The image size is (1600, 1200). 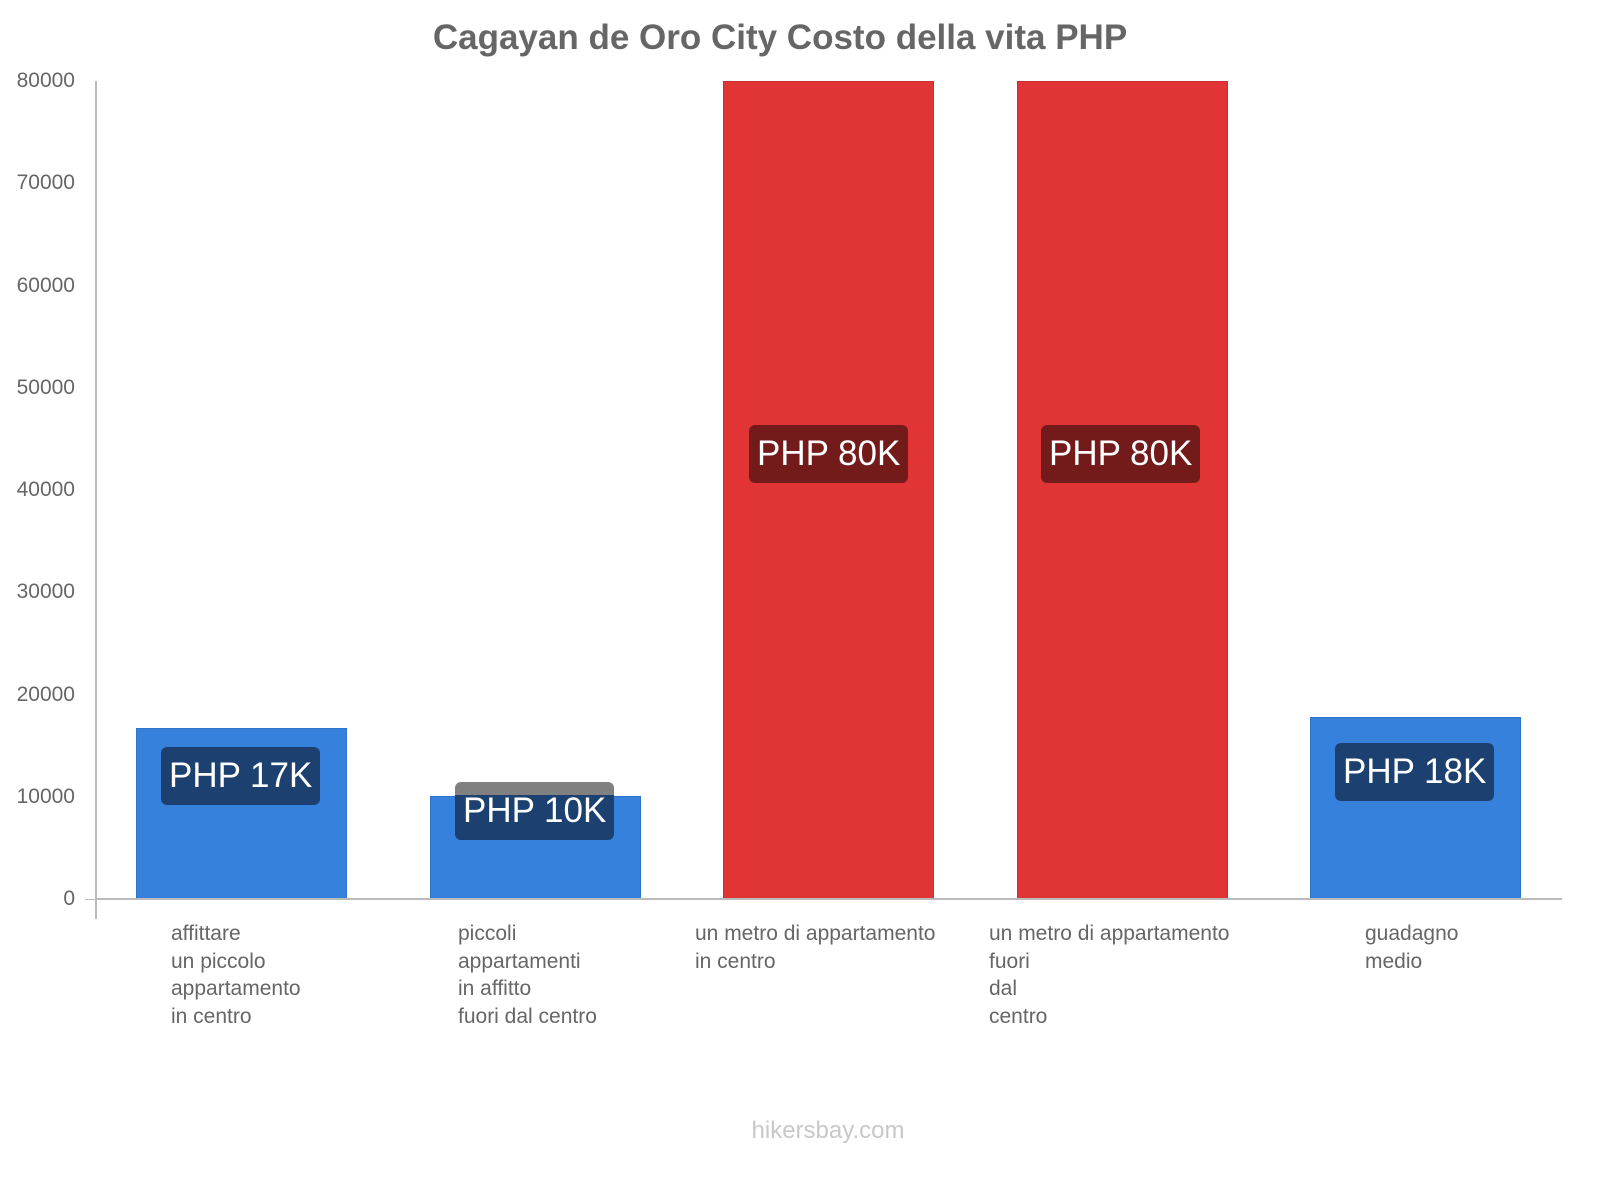 What do you see at coordinates (45, 489) in the screenshot?
I see `y-tick-label: 40000` at bounding box center [45, 489].